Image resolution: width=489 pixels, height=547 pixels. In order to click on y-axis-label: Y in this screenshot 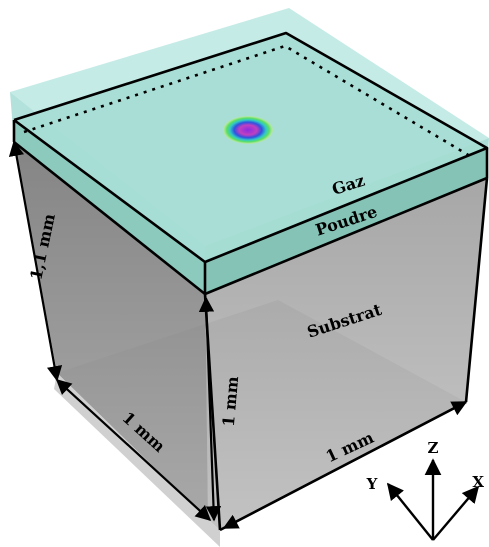, I will do `click(372, 484)`.